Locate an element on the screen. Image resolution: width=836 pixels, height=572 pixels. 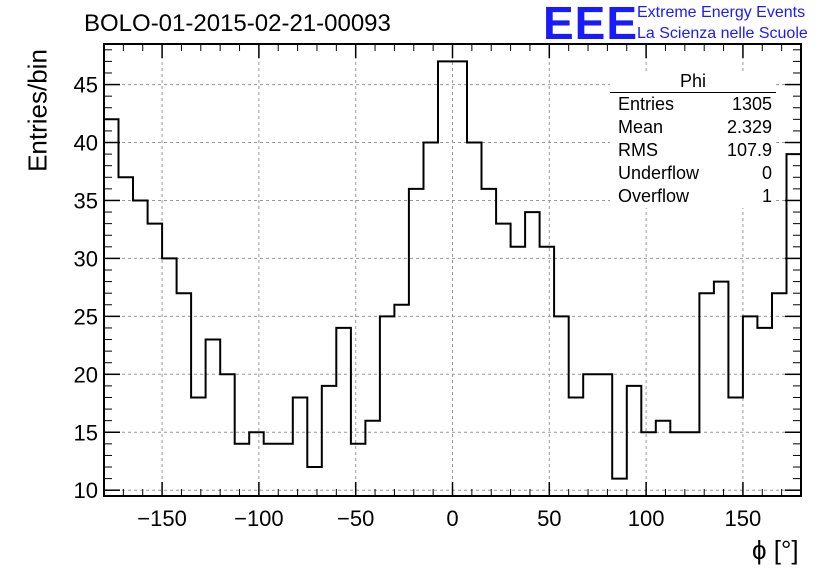
stats-value: 1305 is located at coordinates (751, 104).